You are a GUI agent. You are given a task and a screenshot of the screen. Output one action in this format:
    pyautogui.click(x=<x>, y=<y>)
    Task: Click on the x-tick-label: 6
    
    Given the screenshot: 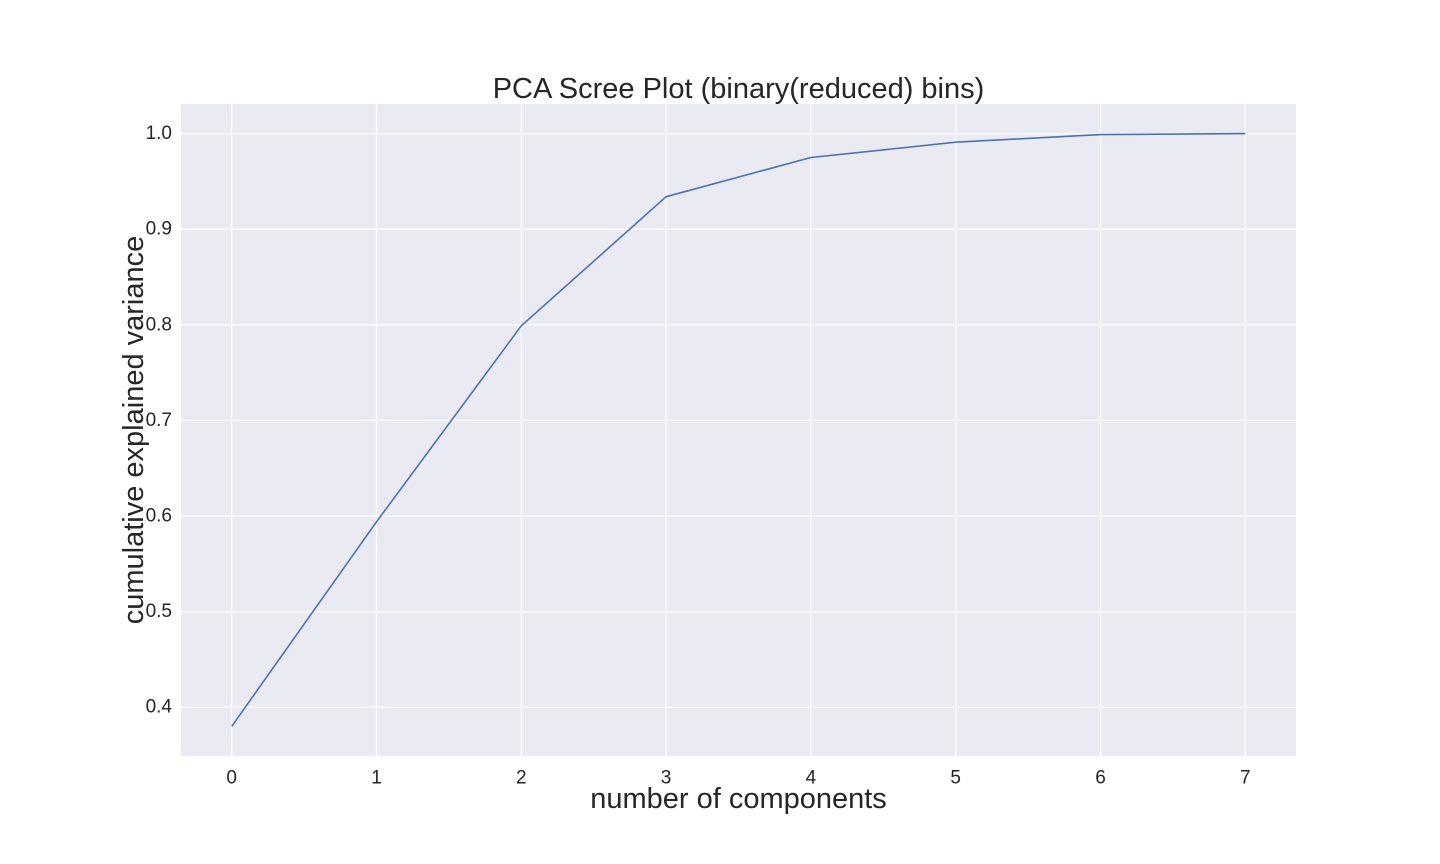 What is the action you would take?
    pyautogui.click(x=1100, y=778)
    